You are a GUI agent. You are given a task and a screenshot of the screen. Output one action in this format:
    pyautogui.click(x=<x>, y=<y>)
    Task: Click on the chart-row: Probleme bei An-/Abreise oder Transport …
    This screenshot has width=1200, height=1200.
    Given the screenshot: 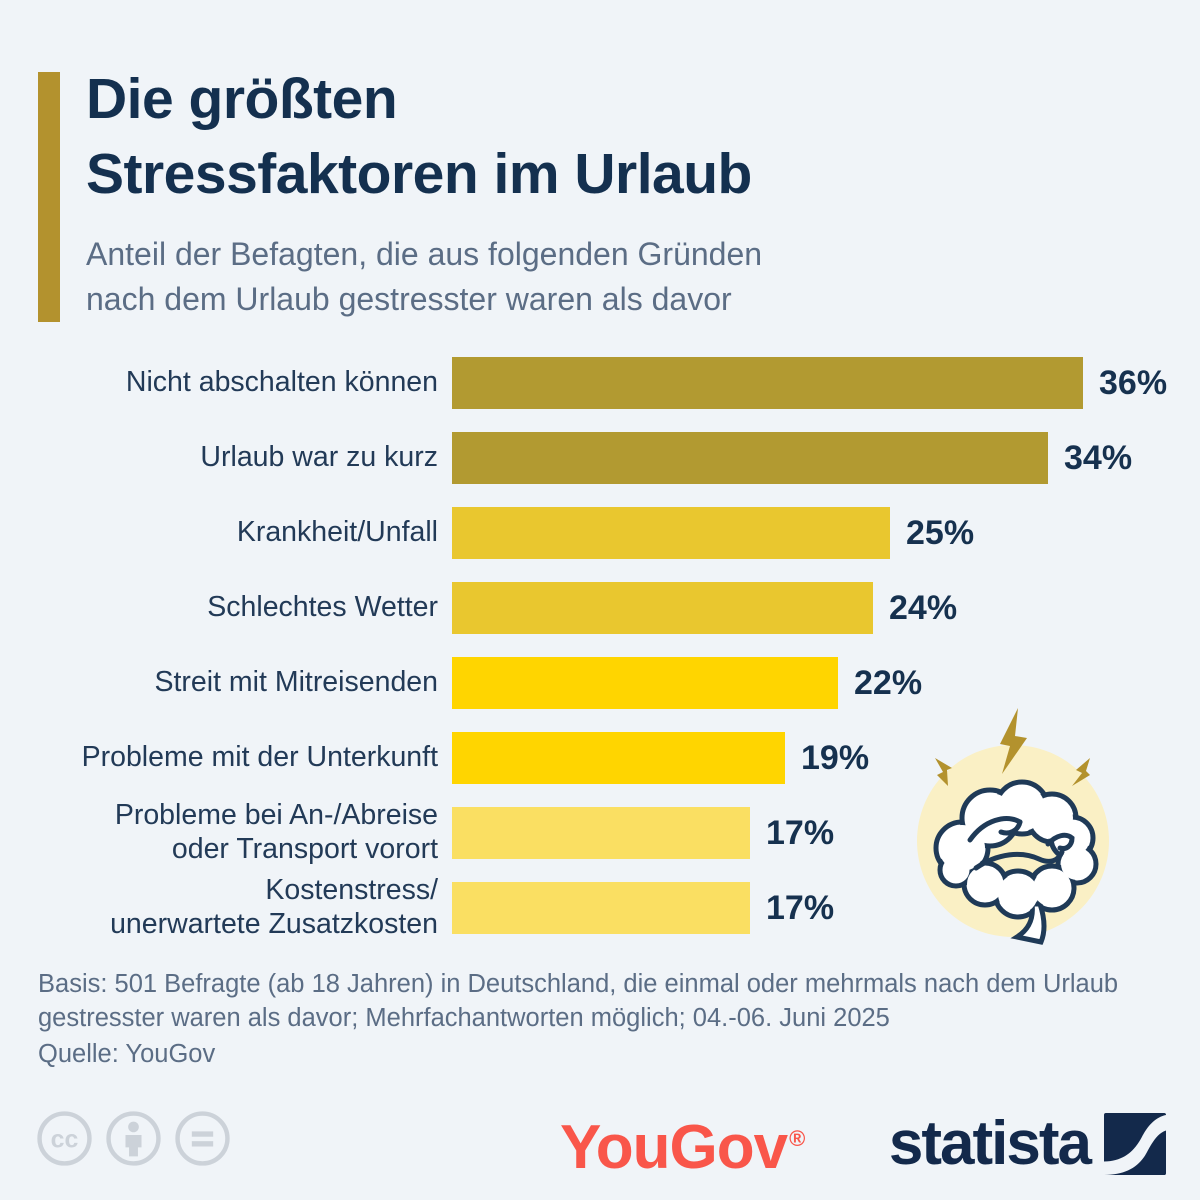 What is the action you would take?
    pyautogui.click(x=608, y=832)
    